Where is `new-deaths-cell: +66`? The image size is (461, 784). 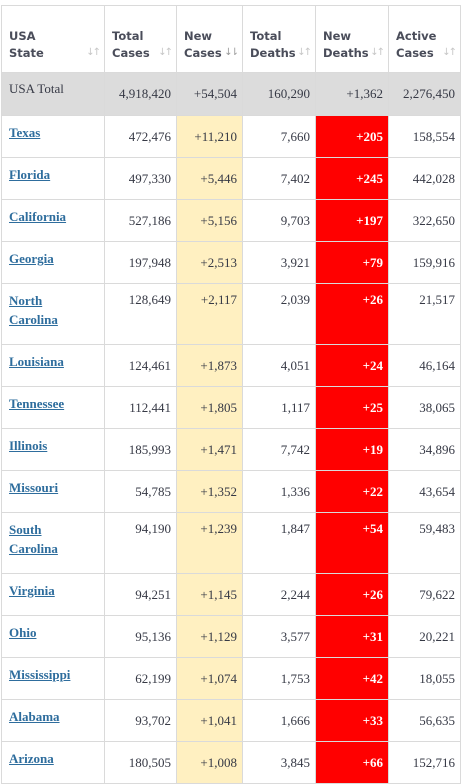 new-deaths-cell: +66 is located at coordinates (352, 762).